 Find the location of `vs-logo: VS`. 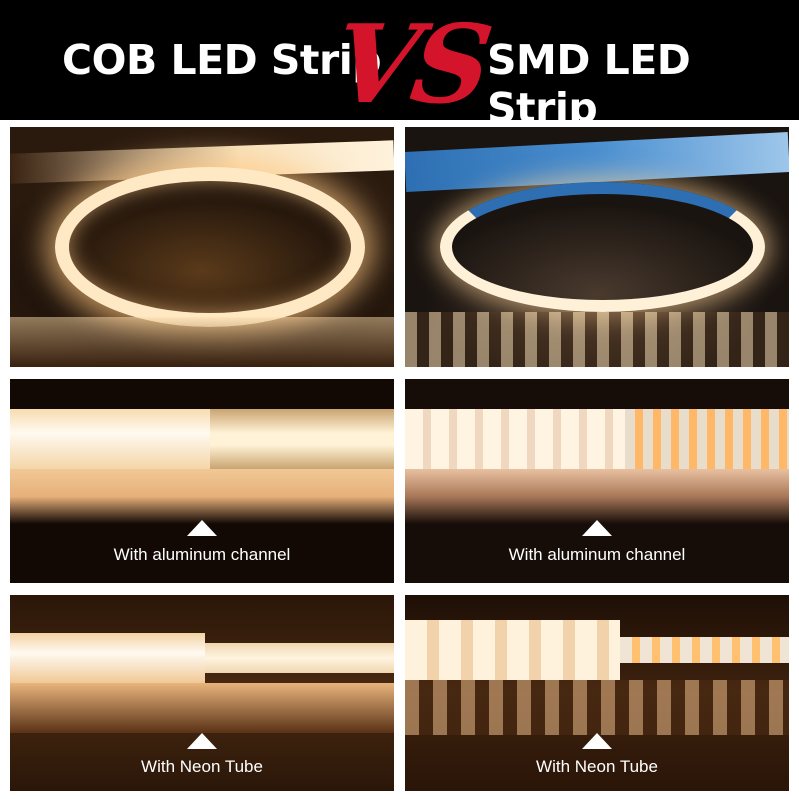

vs-logo: VS is located at coordinates (410, 65).